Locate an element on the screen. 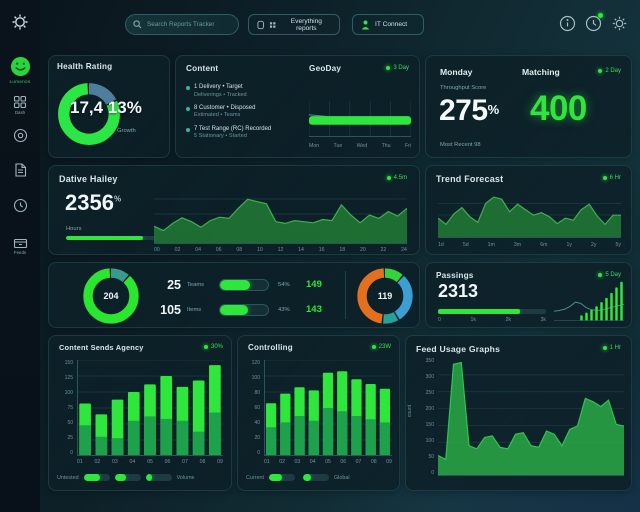  stat-value: 25 is located at coordinates (174, 284).